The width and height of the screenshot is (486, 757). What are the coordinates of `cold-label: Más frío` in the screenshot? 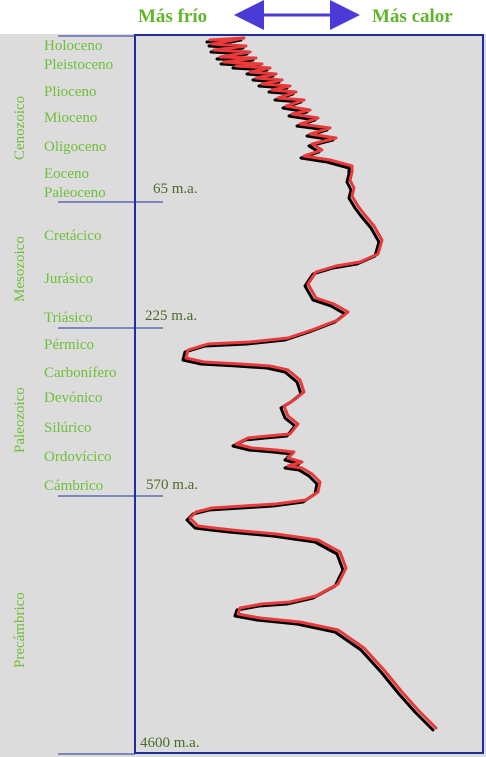 It's located at (172, 16).